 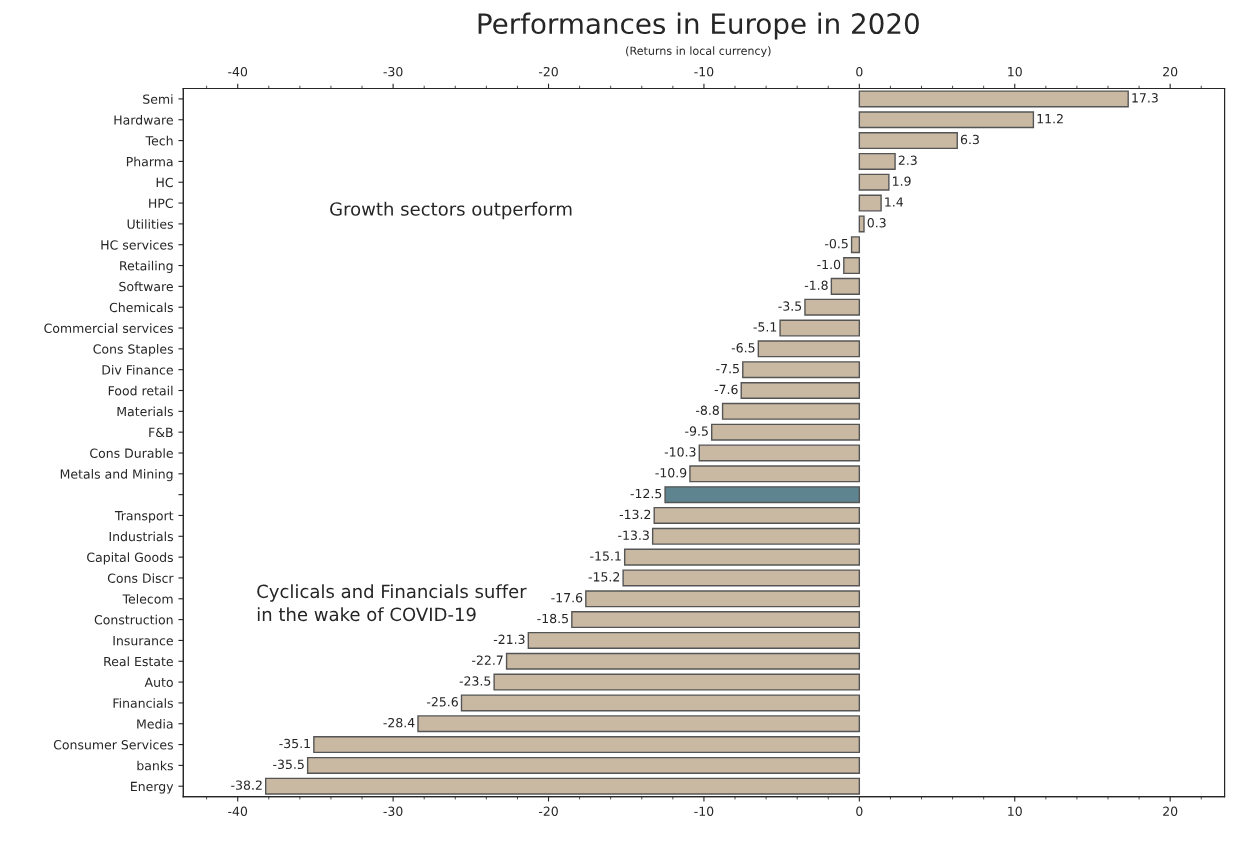 What do you see at coordinates (698, 26) in the screenshot?
I see `chart-title: Performances in Europe in 2020` at bounding box center [698, 26].